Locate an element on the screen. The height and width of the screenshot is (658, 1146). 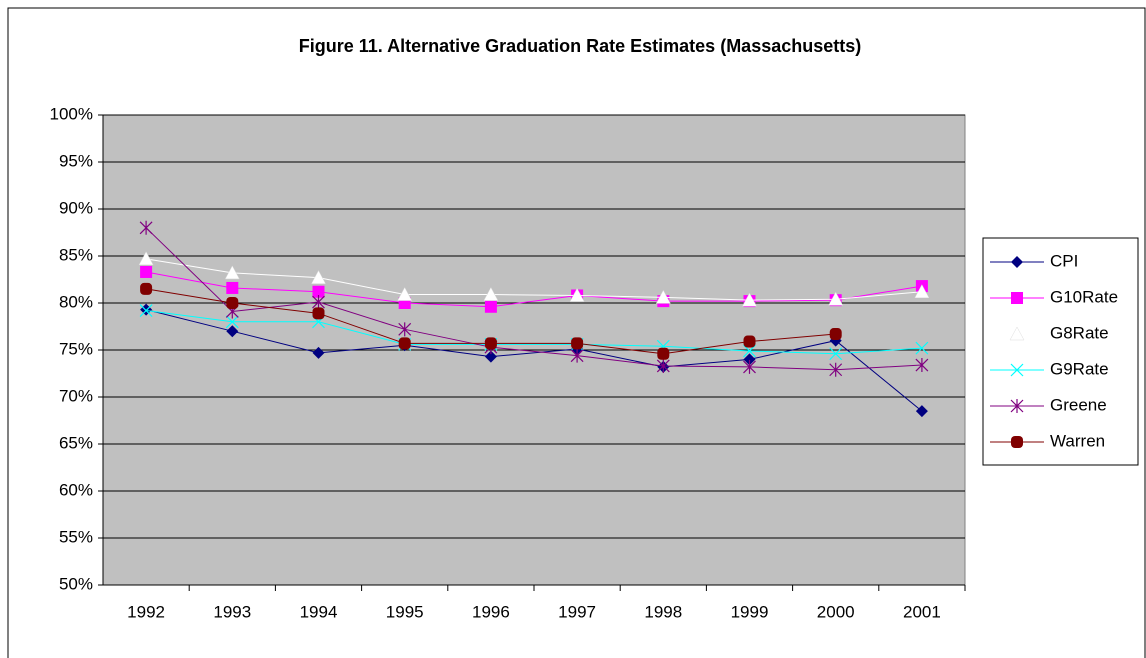
x-tick-label: 1999 is located at coordinates (750, 611).